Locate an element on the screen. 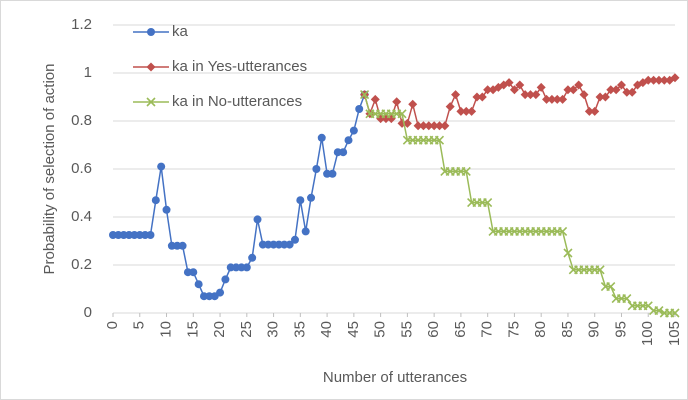  x-tick-label: 0 is located at coordinates (112, 325).